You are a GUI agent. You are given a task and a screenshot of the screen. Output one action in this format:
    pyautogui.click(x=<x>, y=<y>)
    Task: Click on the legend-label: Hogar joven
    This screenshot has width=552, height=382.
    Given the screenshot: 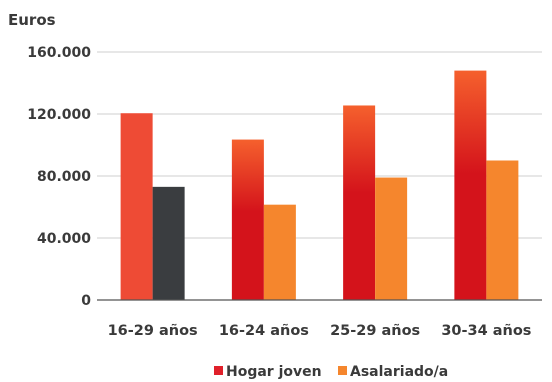 What is the action you would take?
    pyautogui.click(x=274, y=372)
    